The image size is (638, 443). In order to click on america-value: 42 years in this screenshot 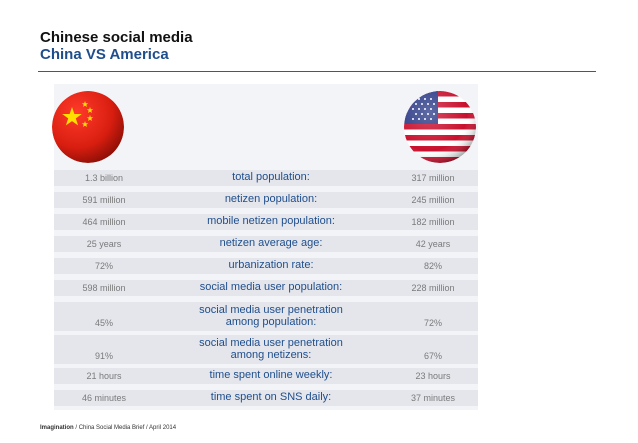, I will do `click(433, 244)`.